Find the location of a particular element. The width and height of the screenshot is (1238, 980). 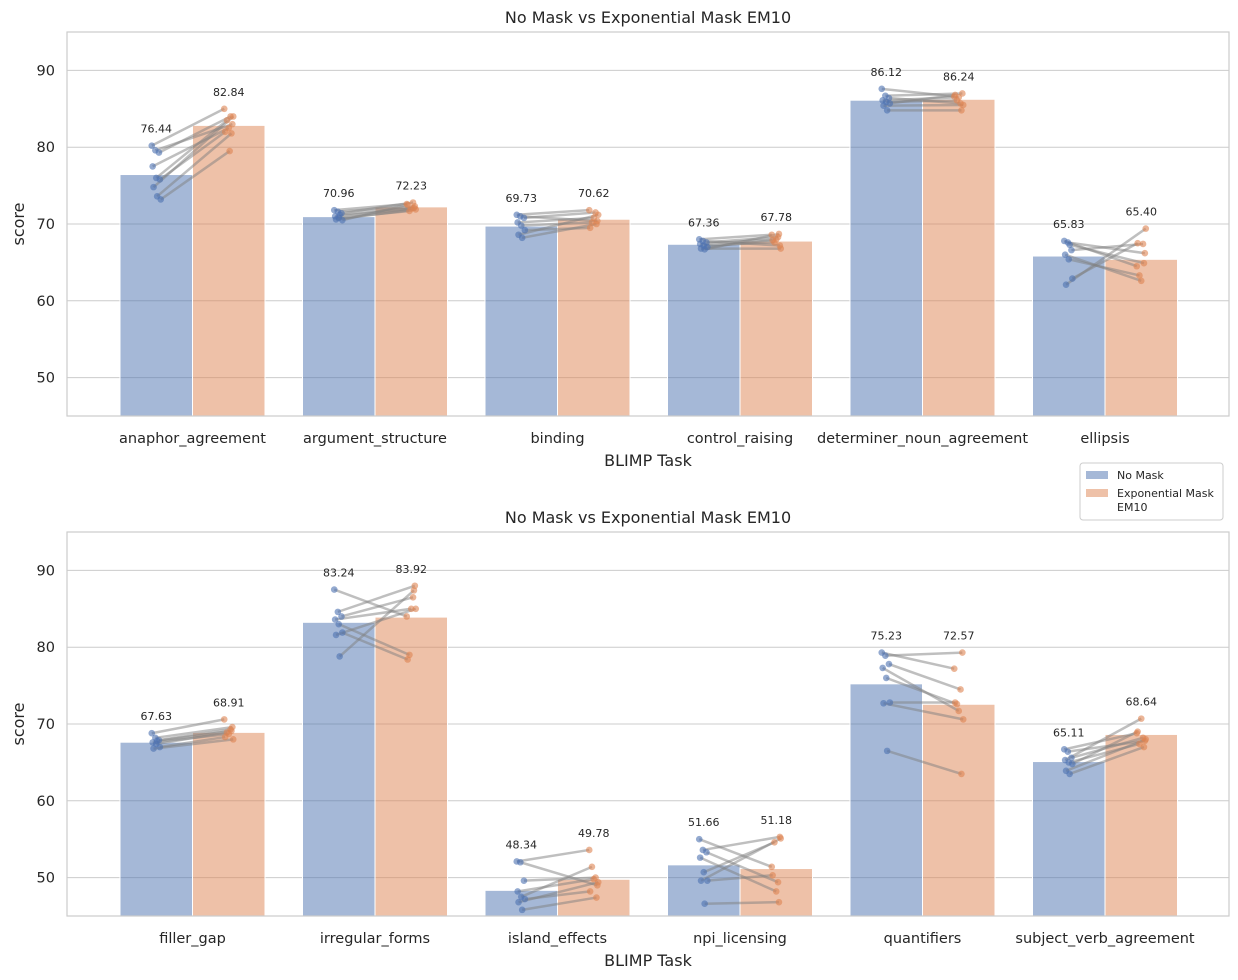

data-label: 72.23 is located at coordinates (412, 185).